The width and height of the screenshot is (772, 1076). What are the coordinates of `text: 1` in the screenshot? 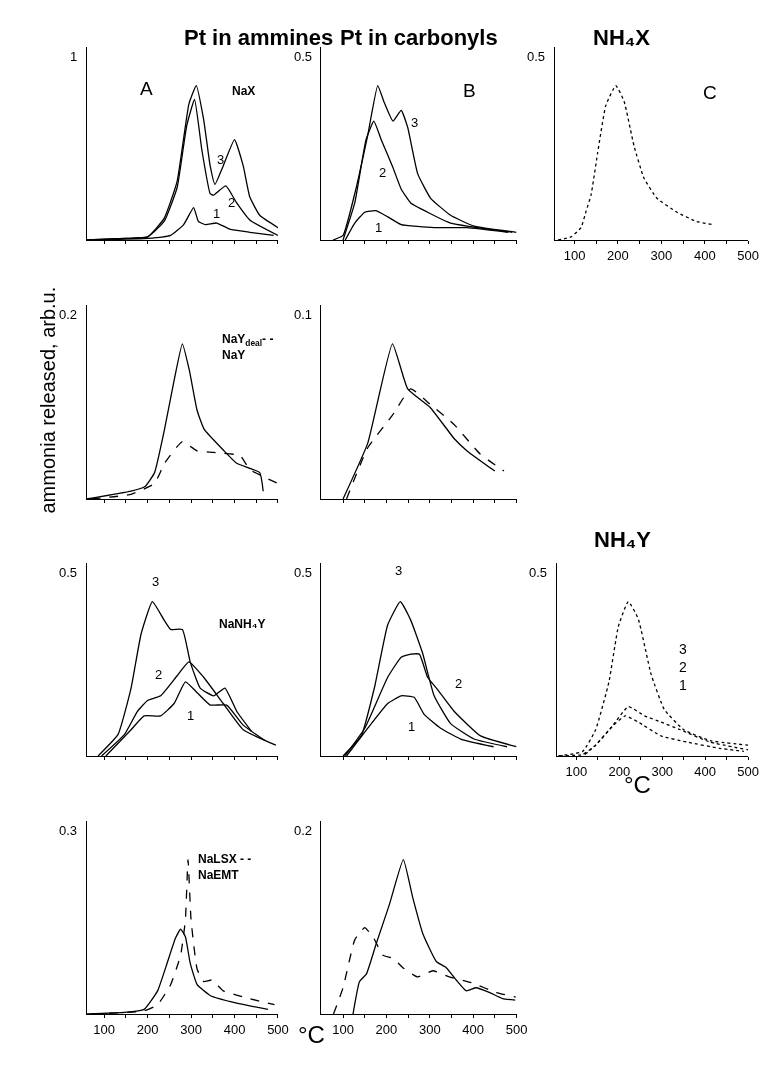 It's located at (74, 56).